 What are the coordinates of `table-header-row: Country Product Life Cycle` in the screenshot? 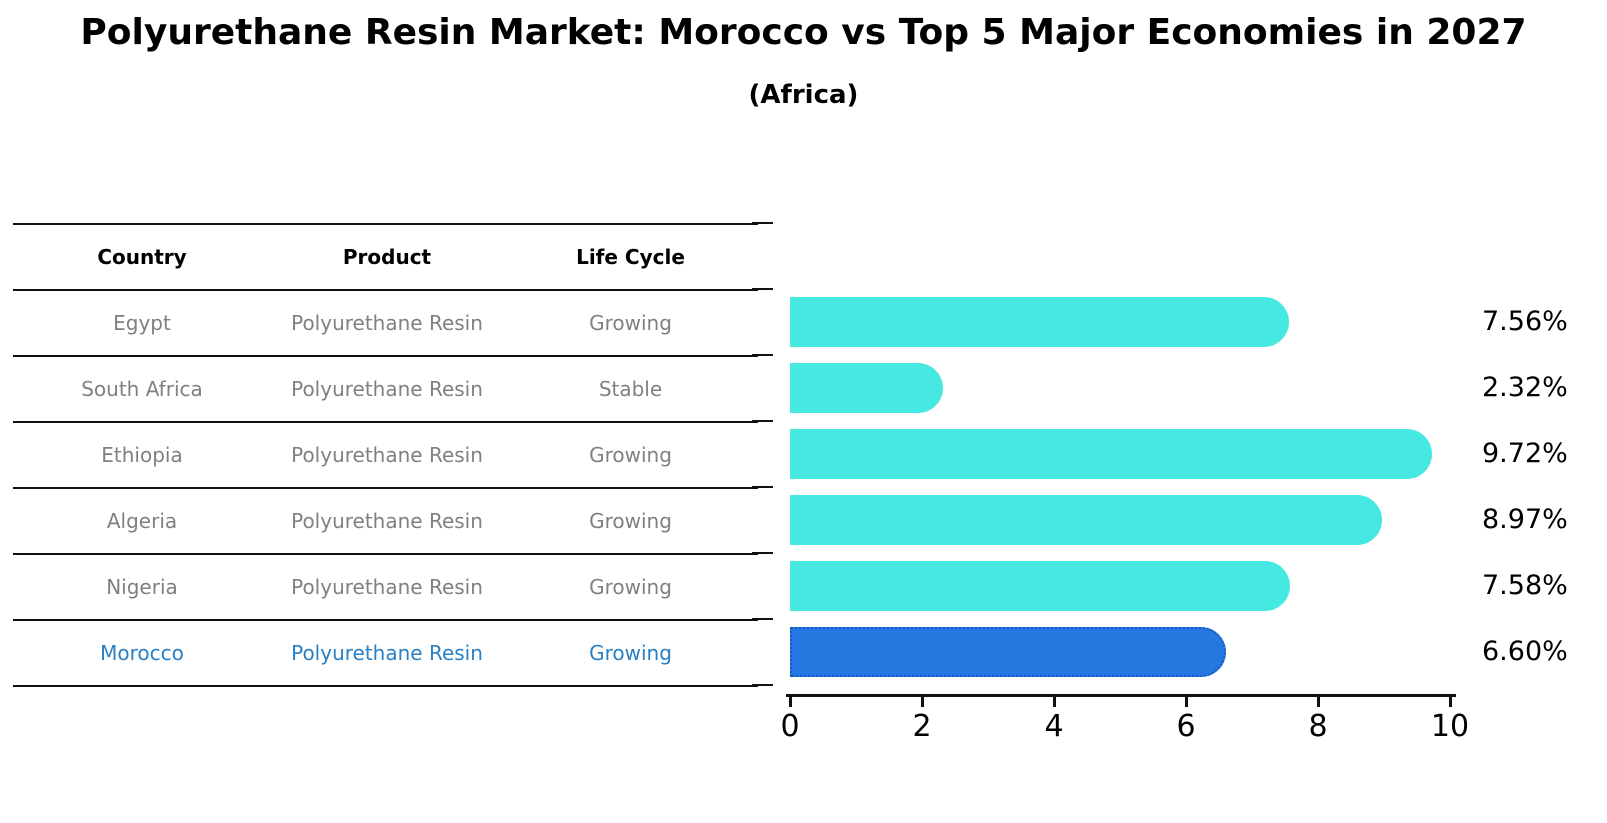 It's located at (385, 258).